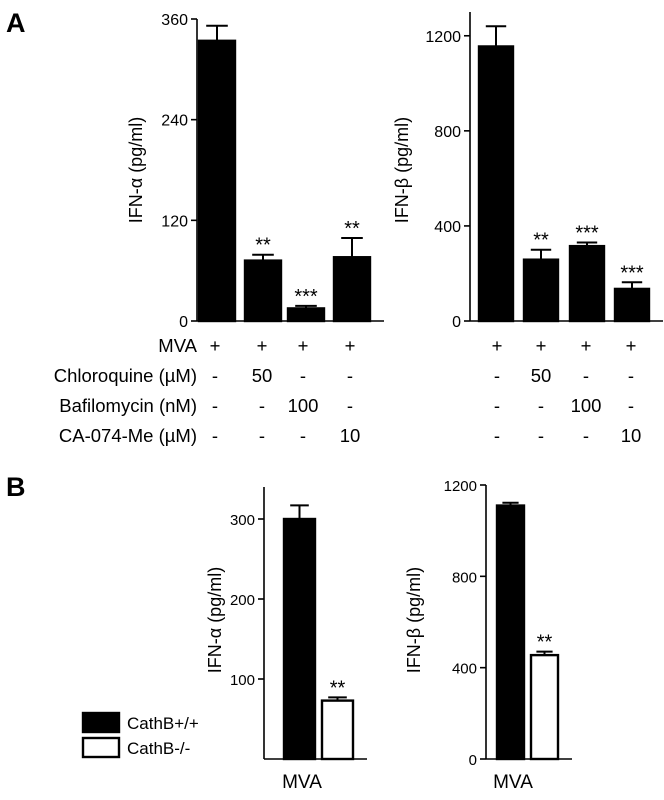  Describe the element at coordinates (262, 375) in the screenshot. I see `table-cell-left: 50` at that location.